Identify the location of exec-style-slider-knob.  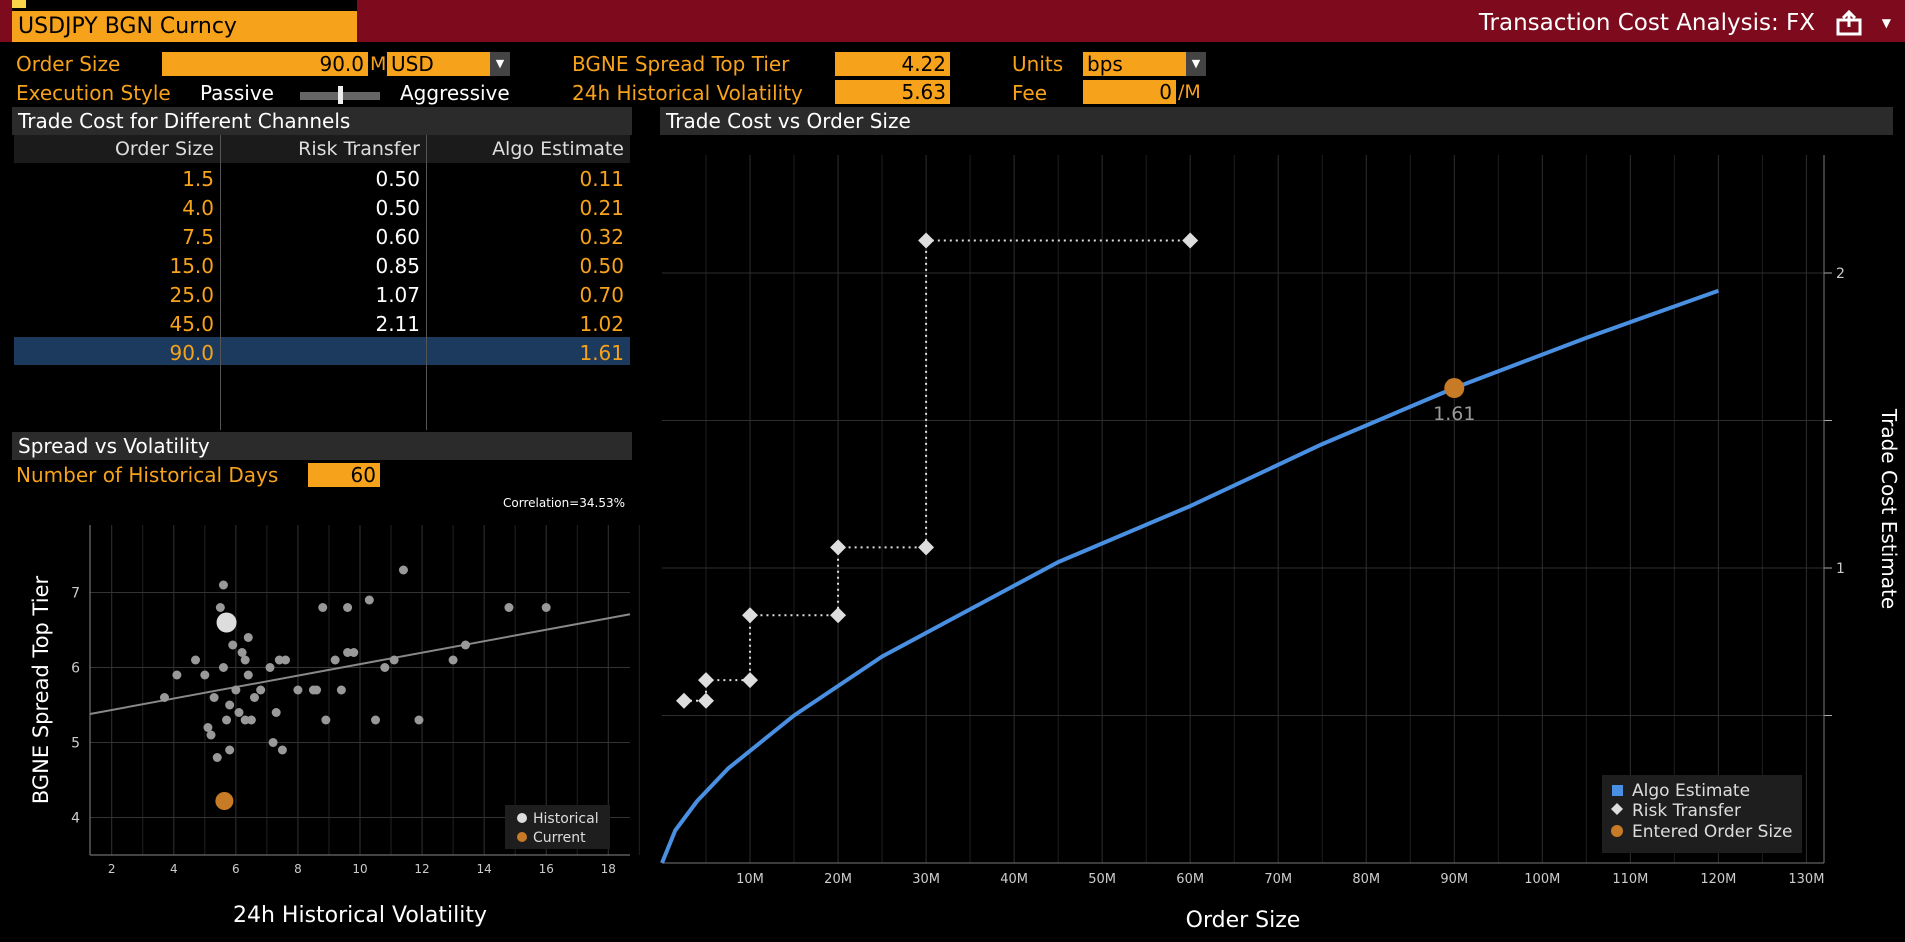
(340, 95).